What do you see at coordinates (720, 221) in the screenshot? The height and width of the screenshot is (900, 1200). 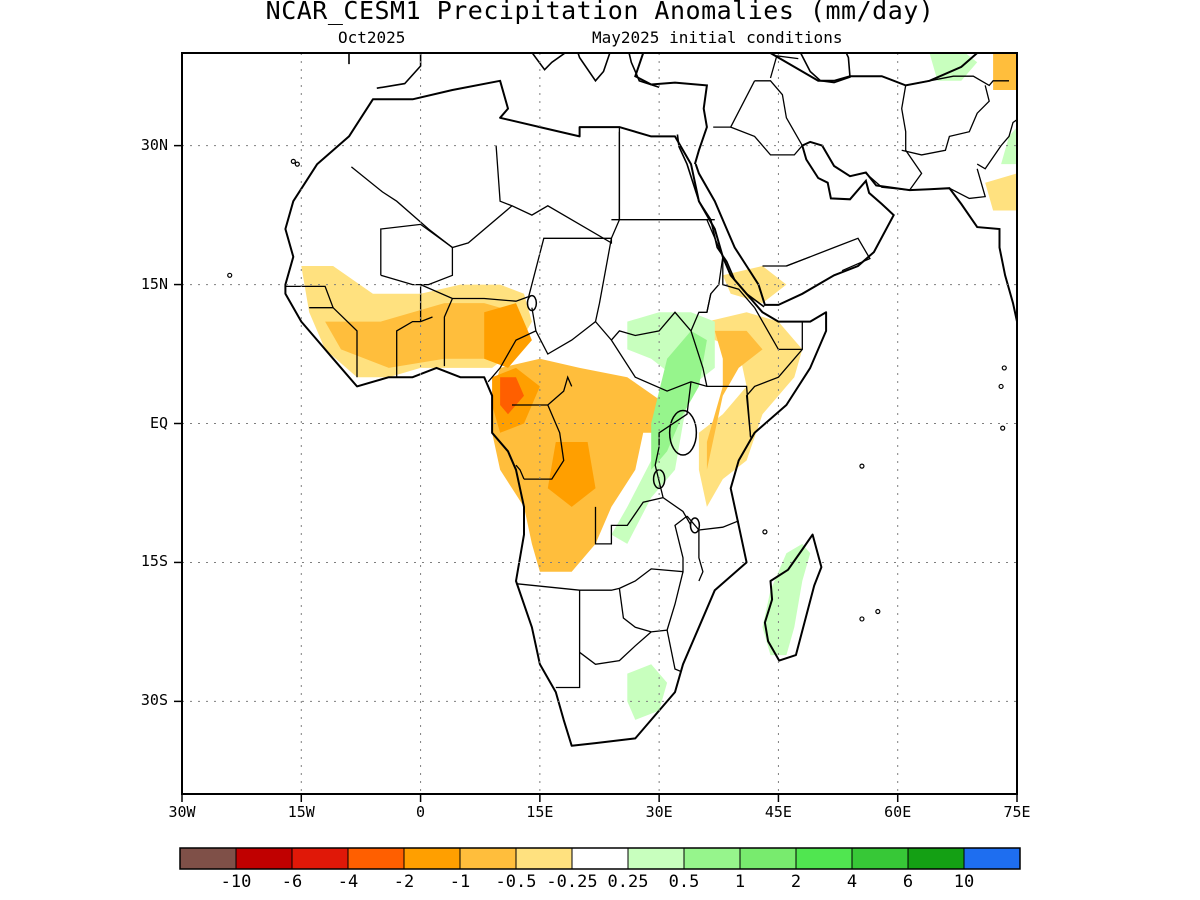 I see `red-sea-west-coast` at bounding box center [720, 221].